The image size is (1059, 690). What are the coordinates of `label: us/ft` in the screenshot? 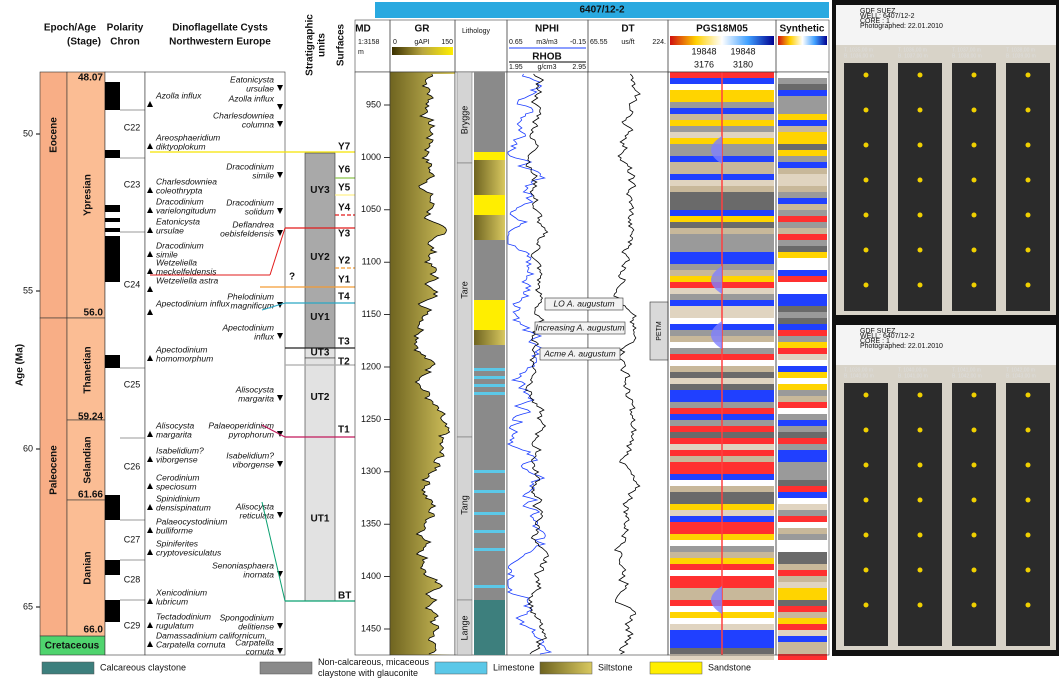 It's located at (627, 42).